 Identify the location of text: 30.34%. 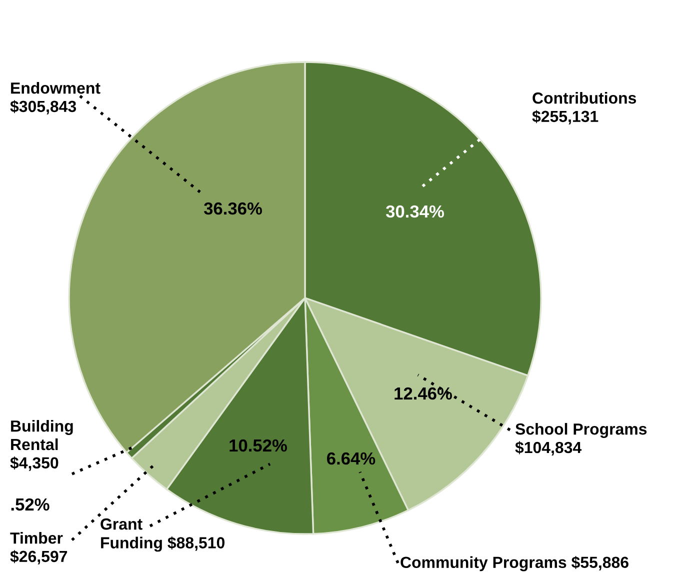
(415, 211).